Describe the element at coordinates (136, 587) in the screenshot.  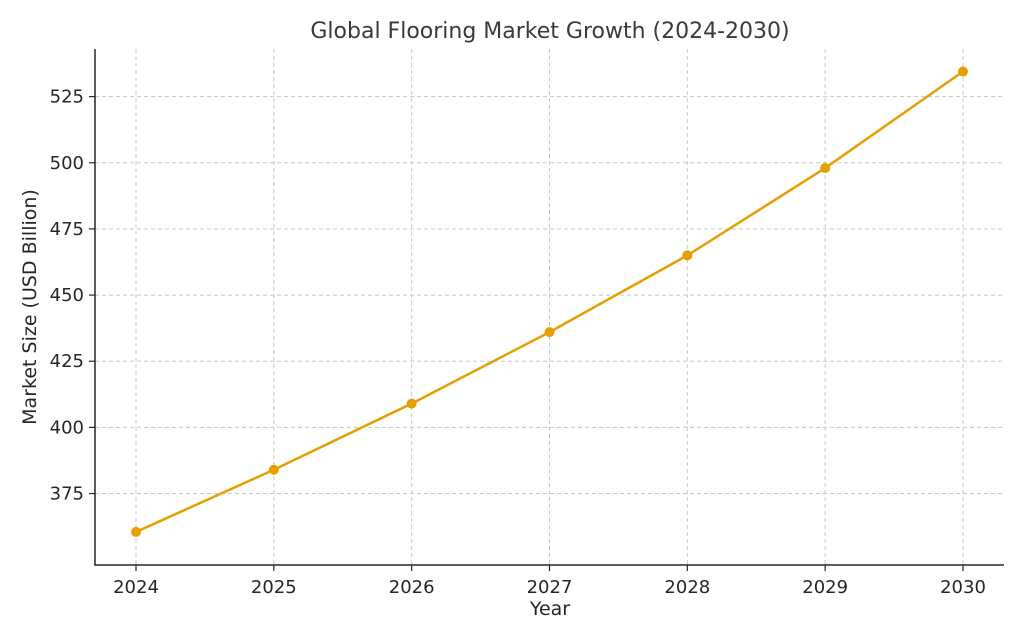
I see `x-tick-label: 2024` at that location.